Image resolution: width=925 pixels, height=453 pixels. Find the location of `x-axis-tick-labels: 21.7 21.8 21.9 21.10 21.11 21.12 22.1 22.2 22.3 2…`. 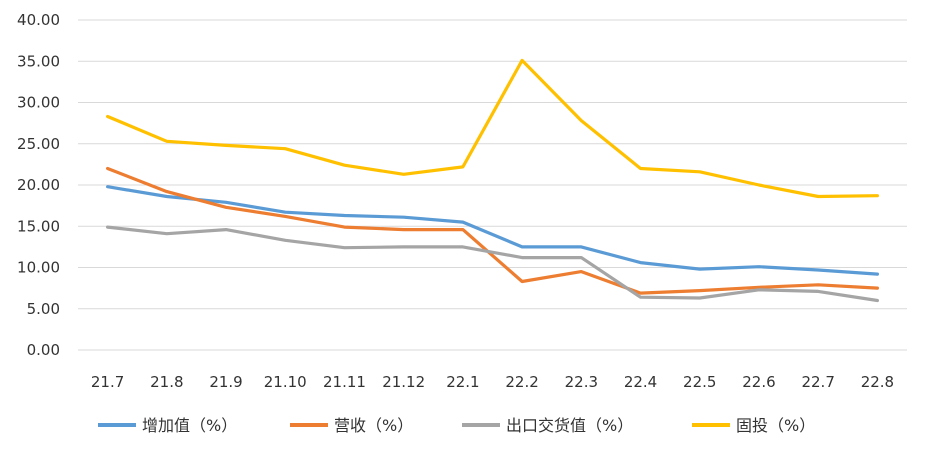

x-axis-tick-labels: 21.7 21.8 21.9 21.10 21.11 21.12 22.1 22.2 22.3 2… is located at coordinates (492, 382).